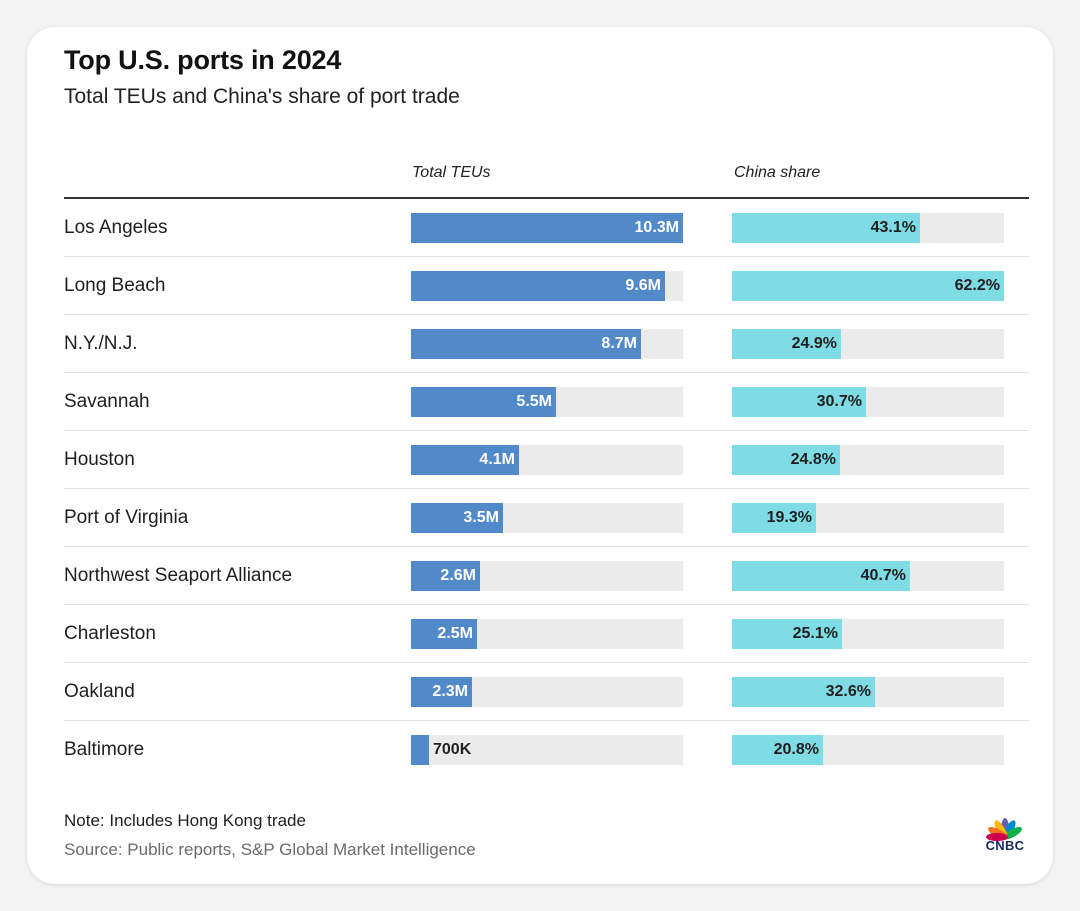  Describe the element at coordinates (868, 634) in the screenshot. I see `china-share-bar-track: 25.1%` at that location.